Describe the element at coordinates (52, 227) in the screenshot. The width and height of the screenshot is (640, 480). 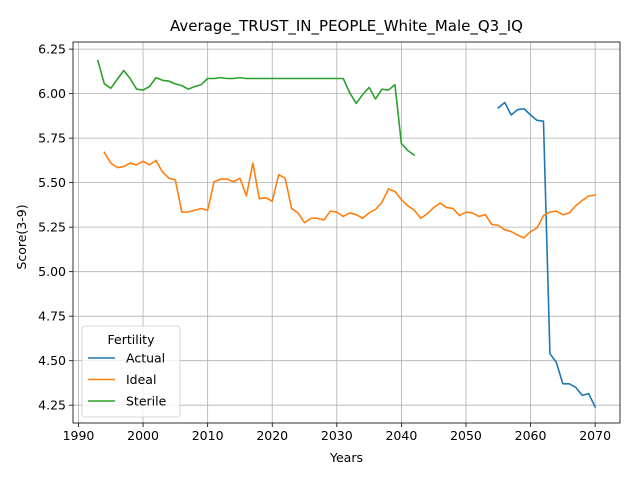
I see `y-tick-label: 5.25` at that location.